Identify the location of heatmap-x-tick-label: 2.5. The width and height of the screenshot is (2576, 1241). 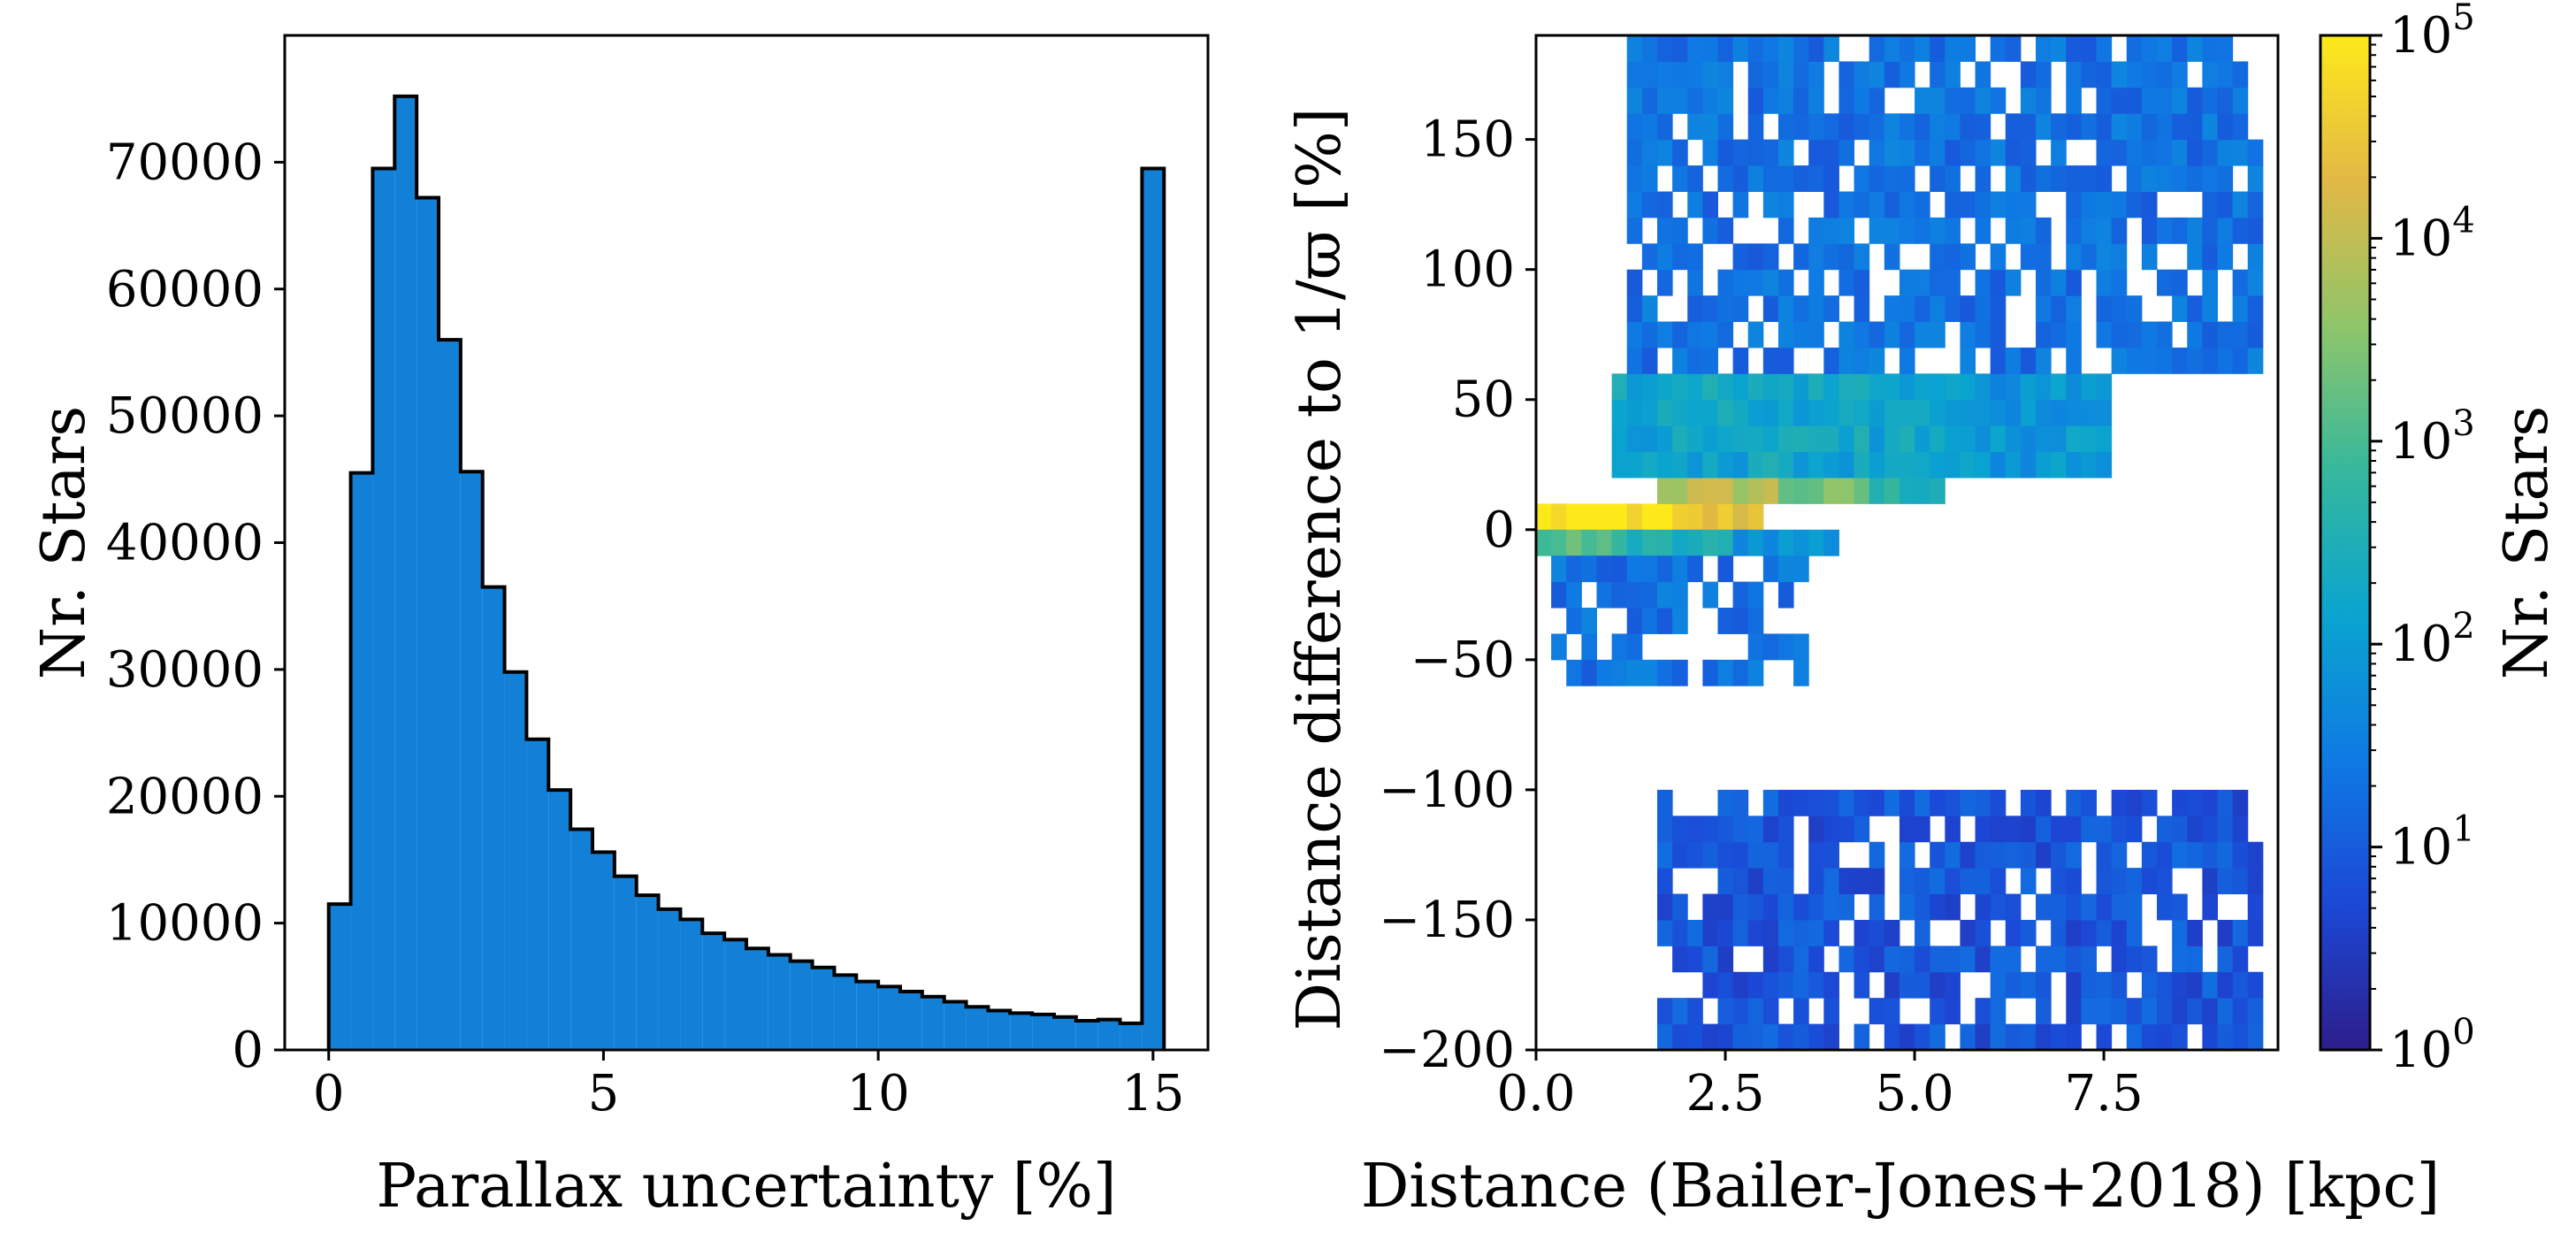
(1725, 1093).